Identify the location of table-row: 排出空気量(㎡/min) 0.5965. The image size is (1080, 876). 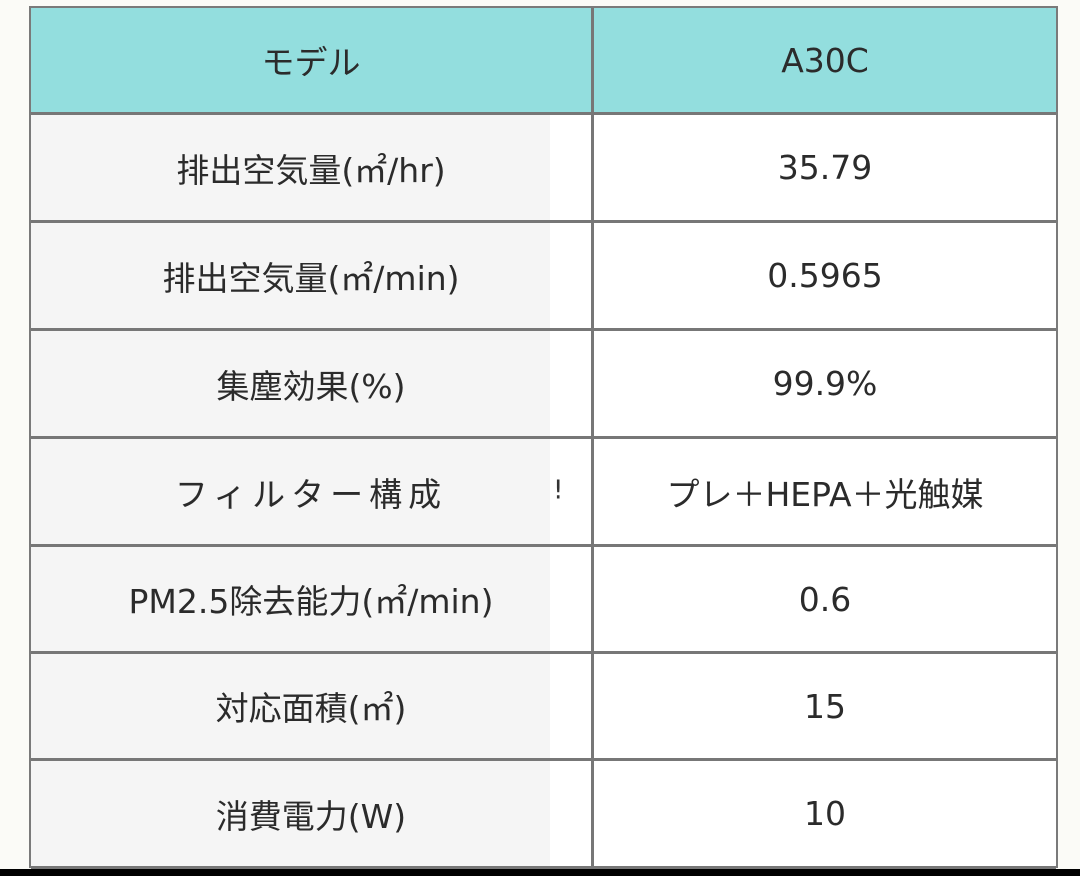
(543, 277).